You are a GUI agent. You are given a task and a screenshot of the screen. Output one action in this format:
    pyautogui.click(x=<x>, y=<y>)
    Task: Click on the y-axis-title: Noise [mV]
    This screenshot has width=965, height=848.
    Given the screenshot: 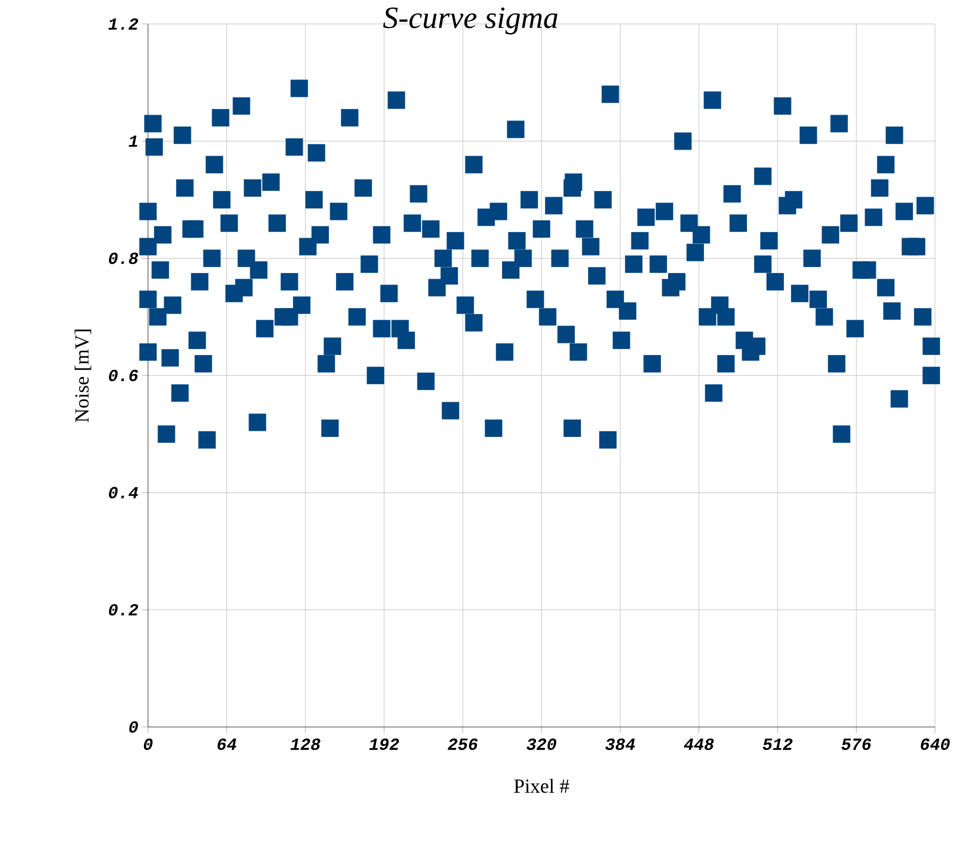 What is the action you would take?
    pyautogui.click(x=83, y=376)
    